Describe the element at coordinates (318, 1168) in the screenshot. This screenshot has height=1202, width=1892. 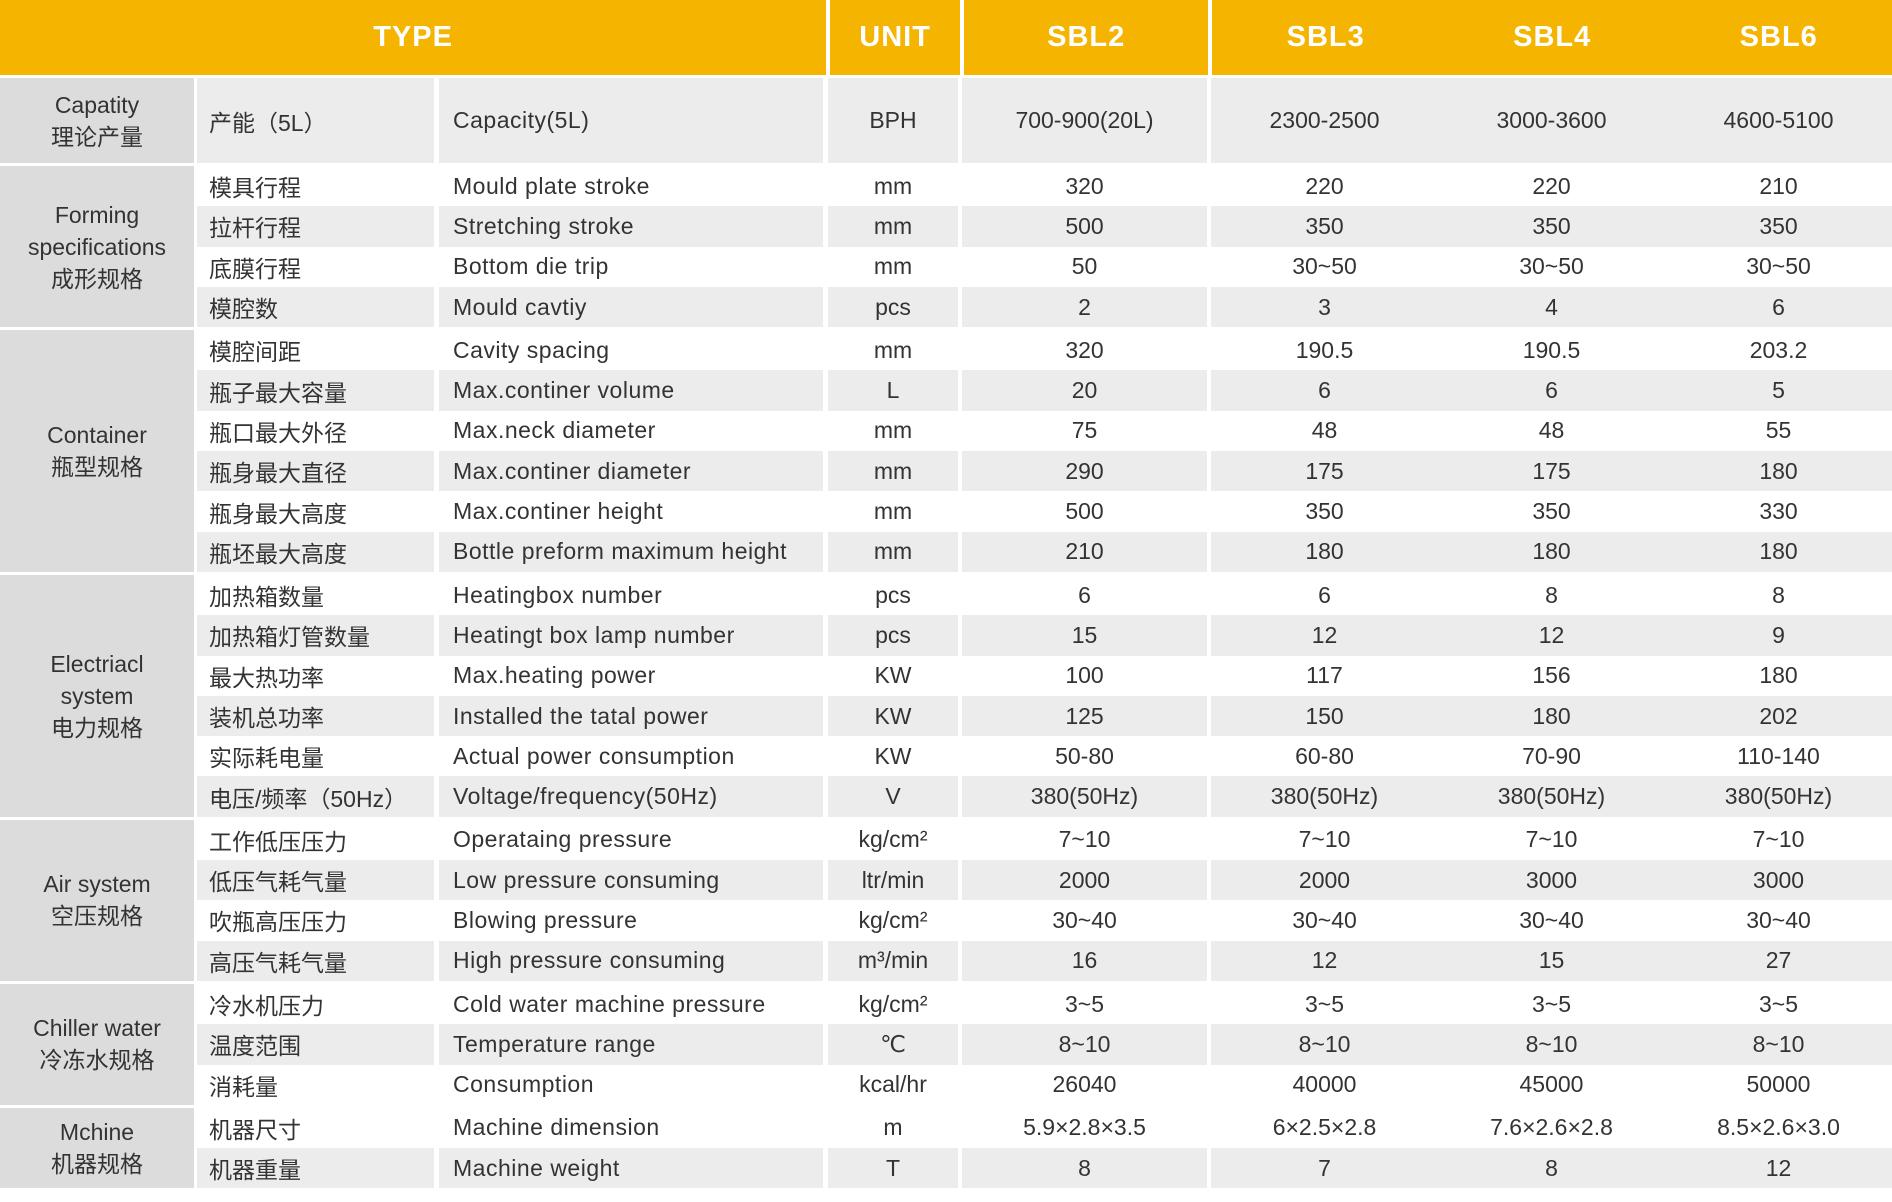
I see `param-name-cn: 机器重量` at that location.